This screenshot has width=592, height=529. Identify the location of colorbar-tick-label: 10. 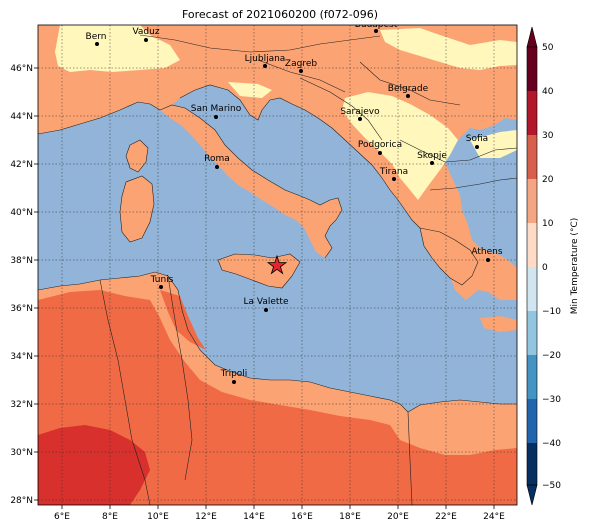
(548, 224).